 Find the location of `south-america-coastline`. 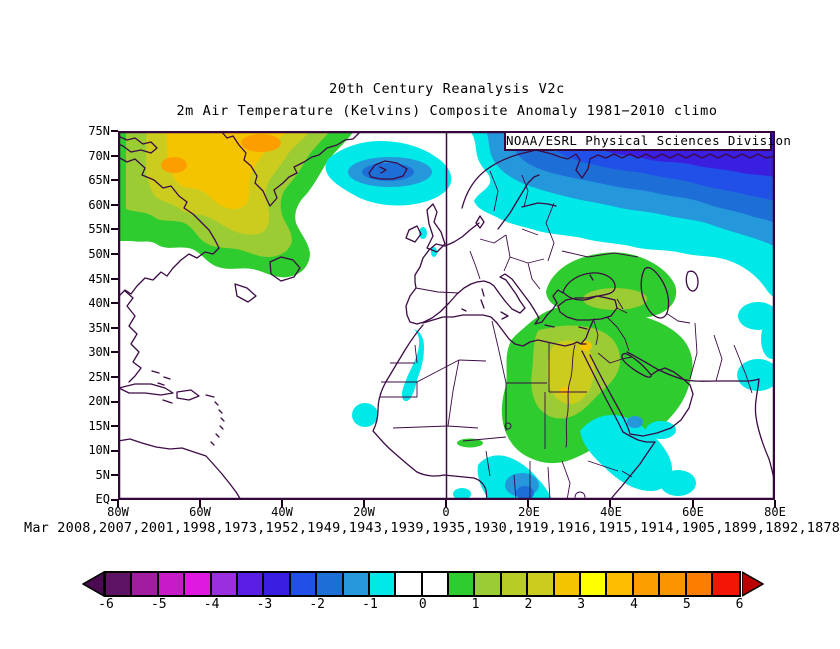

south-america-coastline is located at coordinates (179, 469).